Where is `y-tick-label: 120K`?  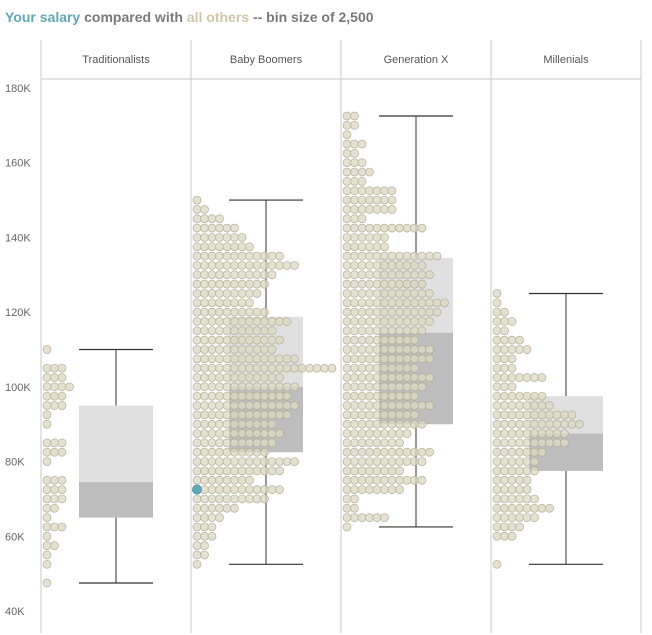
y-tick-label: 120K is located at coordinates (18, 313).